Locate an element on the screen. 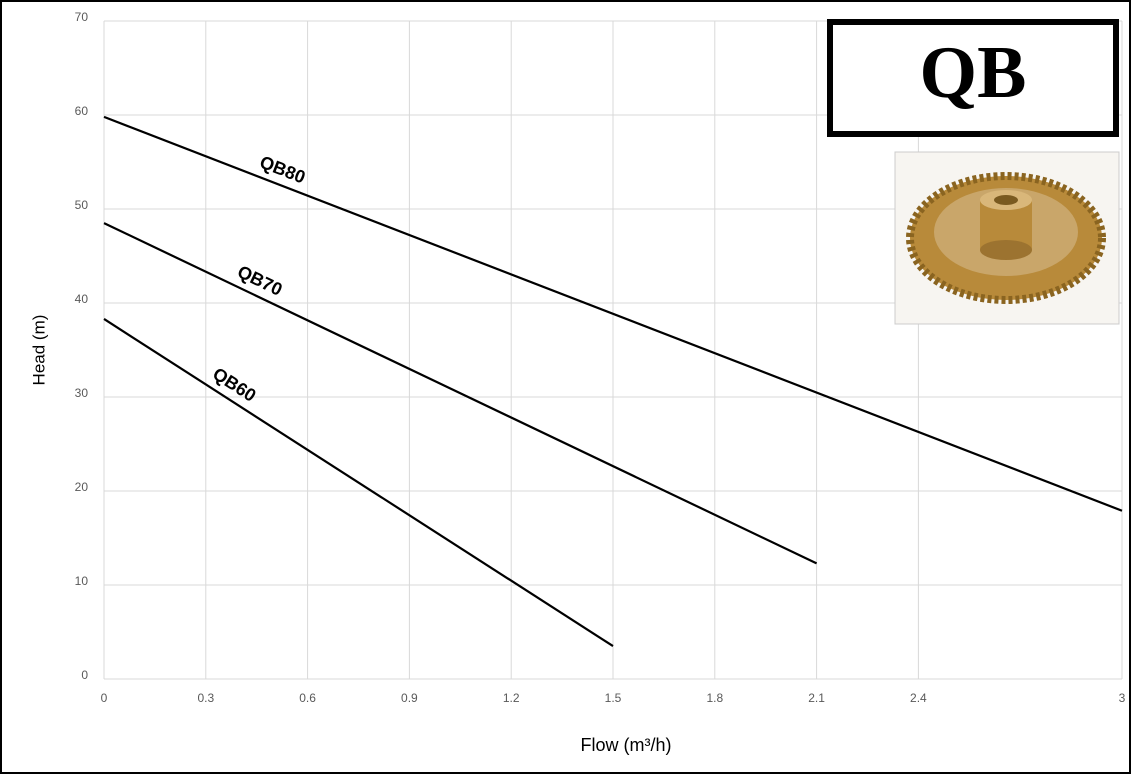 Image resolution: width=1131 pixels, height=774 pixels. y-tick-label: 0 is located at coordinates (84, 675).